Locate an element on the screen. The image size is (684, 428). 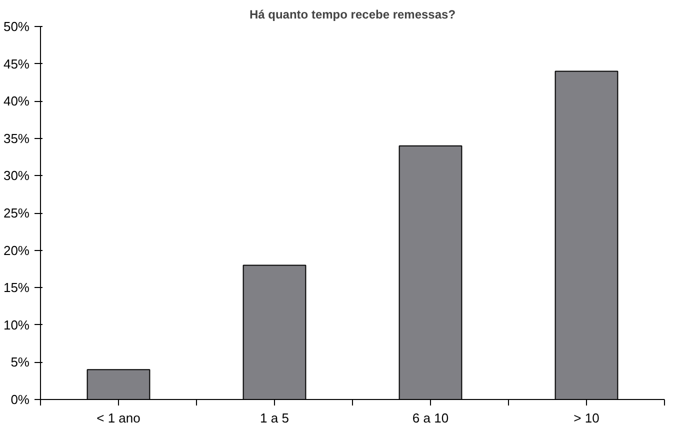
y-tick-label: 15% is located at coordinates (16, 288).